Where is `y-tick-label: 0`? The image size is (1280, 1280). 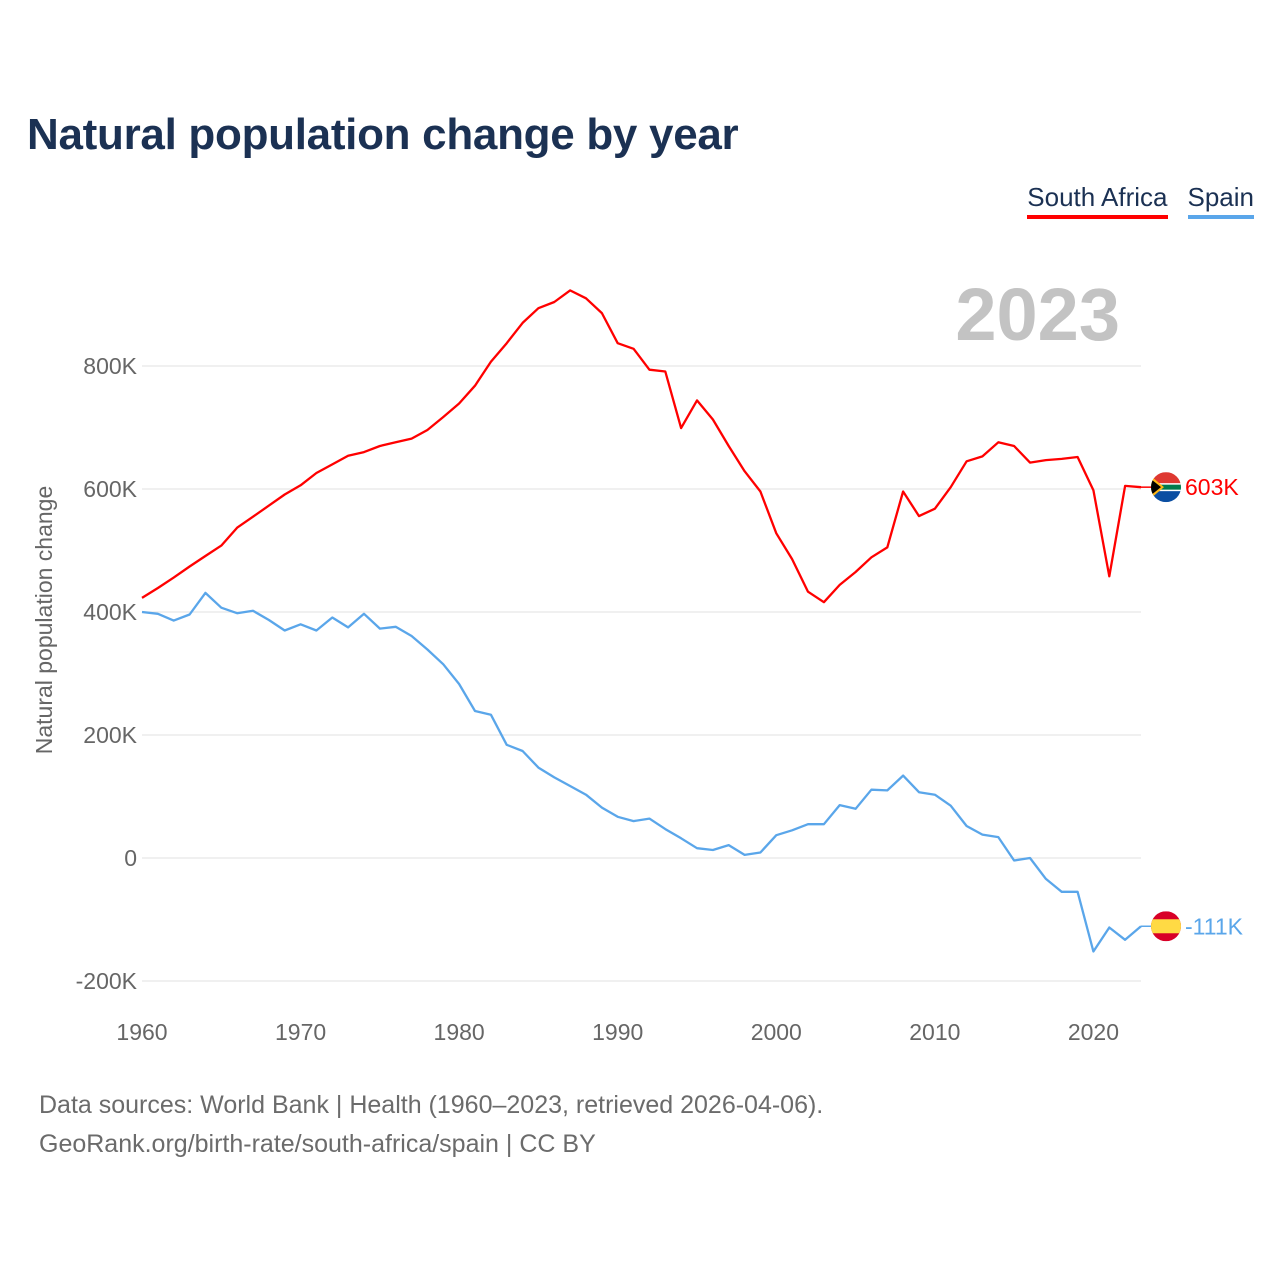
y-tick-label: 0 is located at coordinates (130, 858).